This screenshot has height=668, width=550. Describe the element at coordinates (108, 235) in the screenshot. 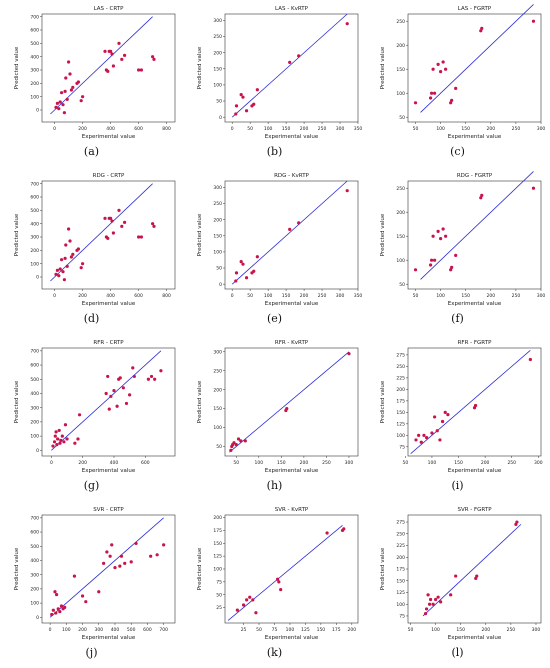

I see `plot-frame` at that location.